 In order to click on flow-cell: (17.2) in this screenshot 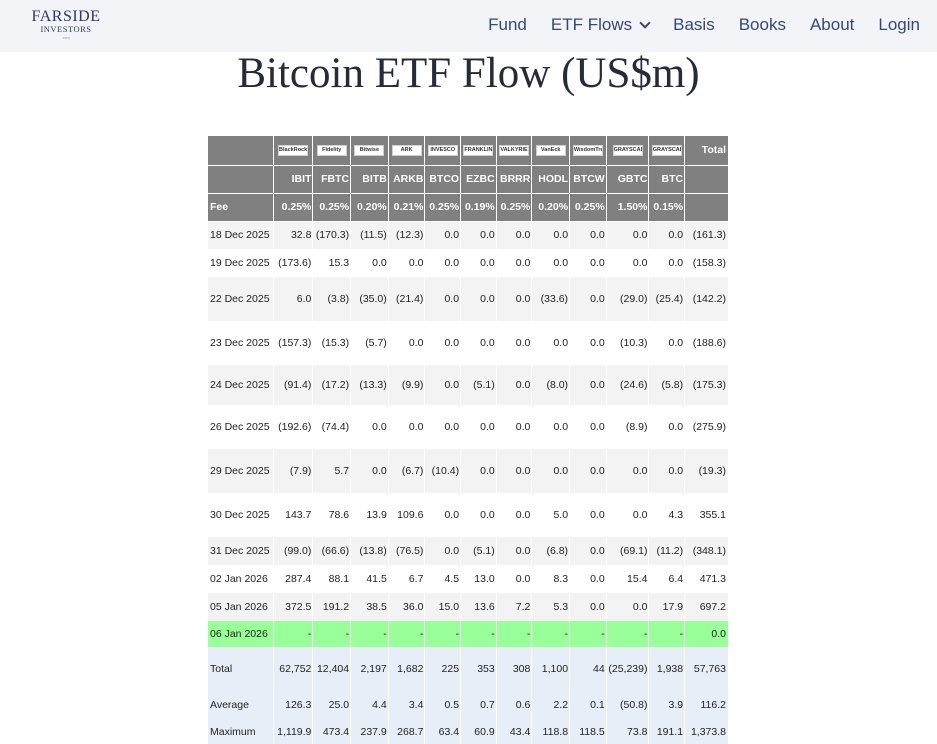, I will do `click(332, 385)`.